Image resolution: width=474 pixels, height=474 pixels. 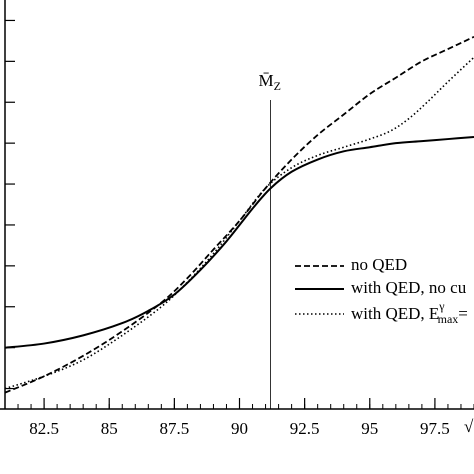 I want to click on legend-label-with-qed-emax: with QED, Eγ max=, so click(x=409, y=312).